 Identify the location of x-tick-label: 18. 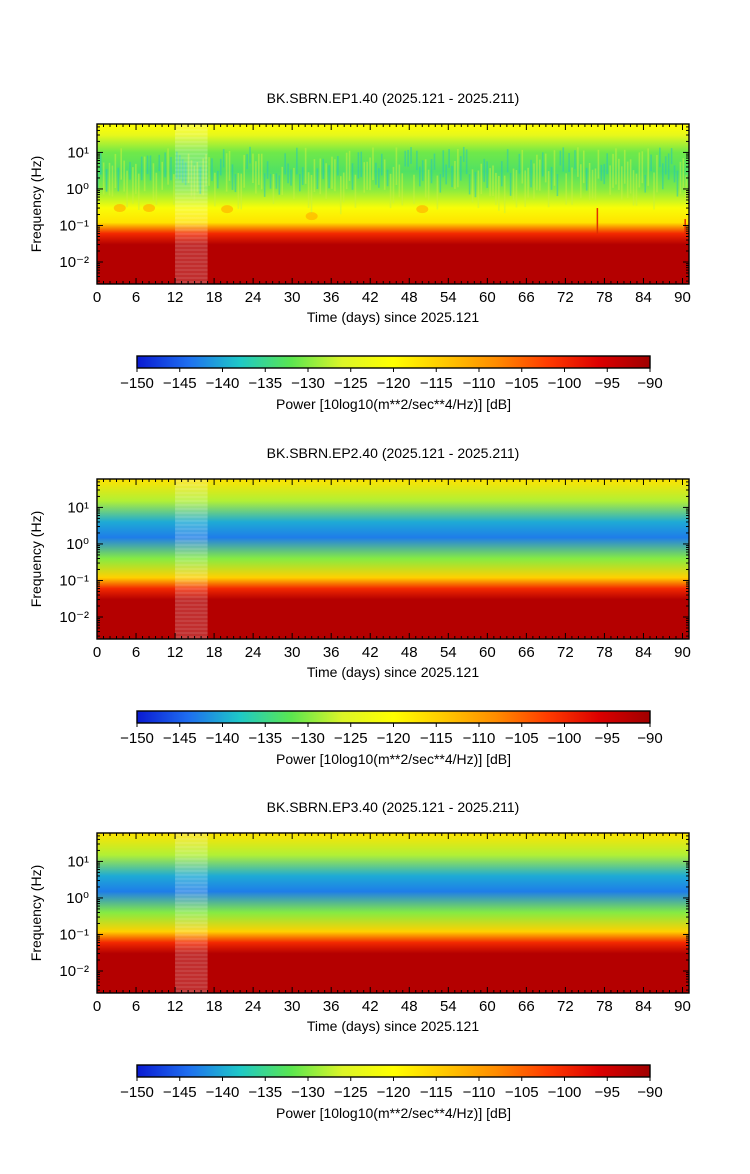
(214, 652).